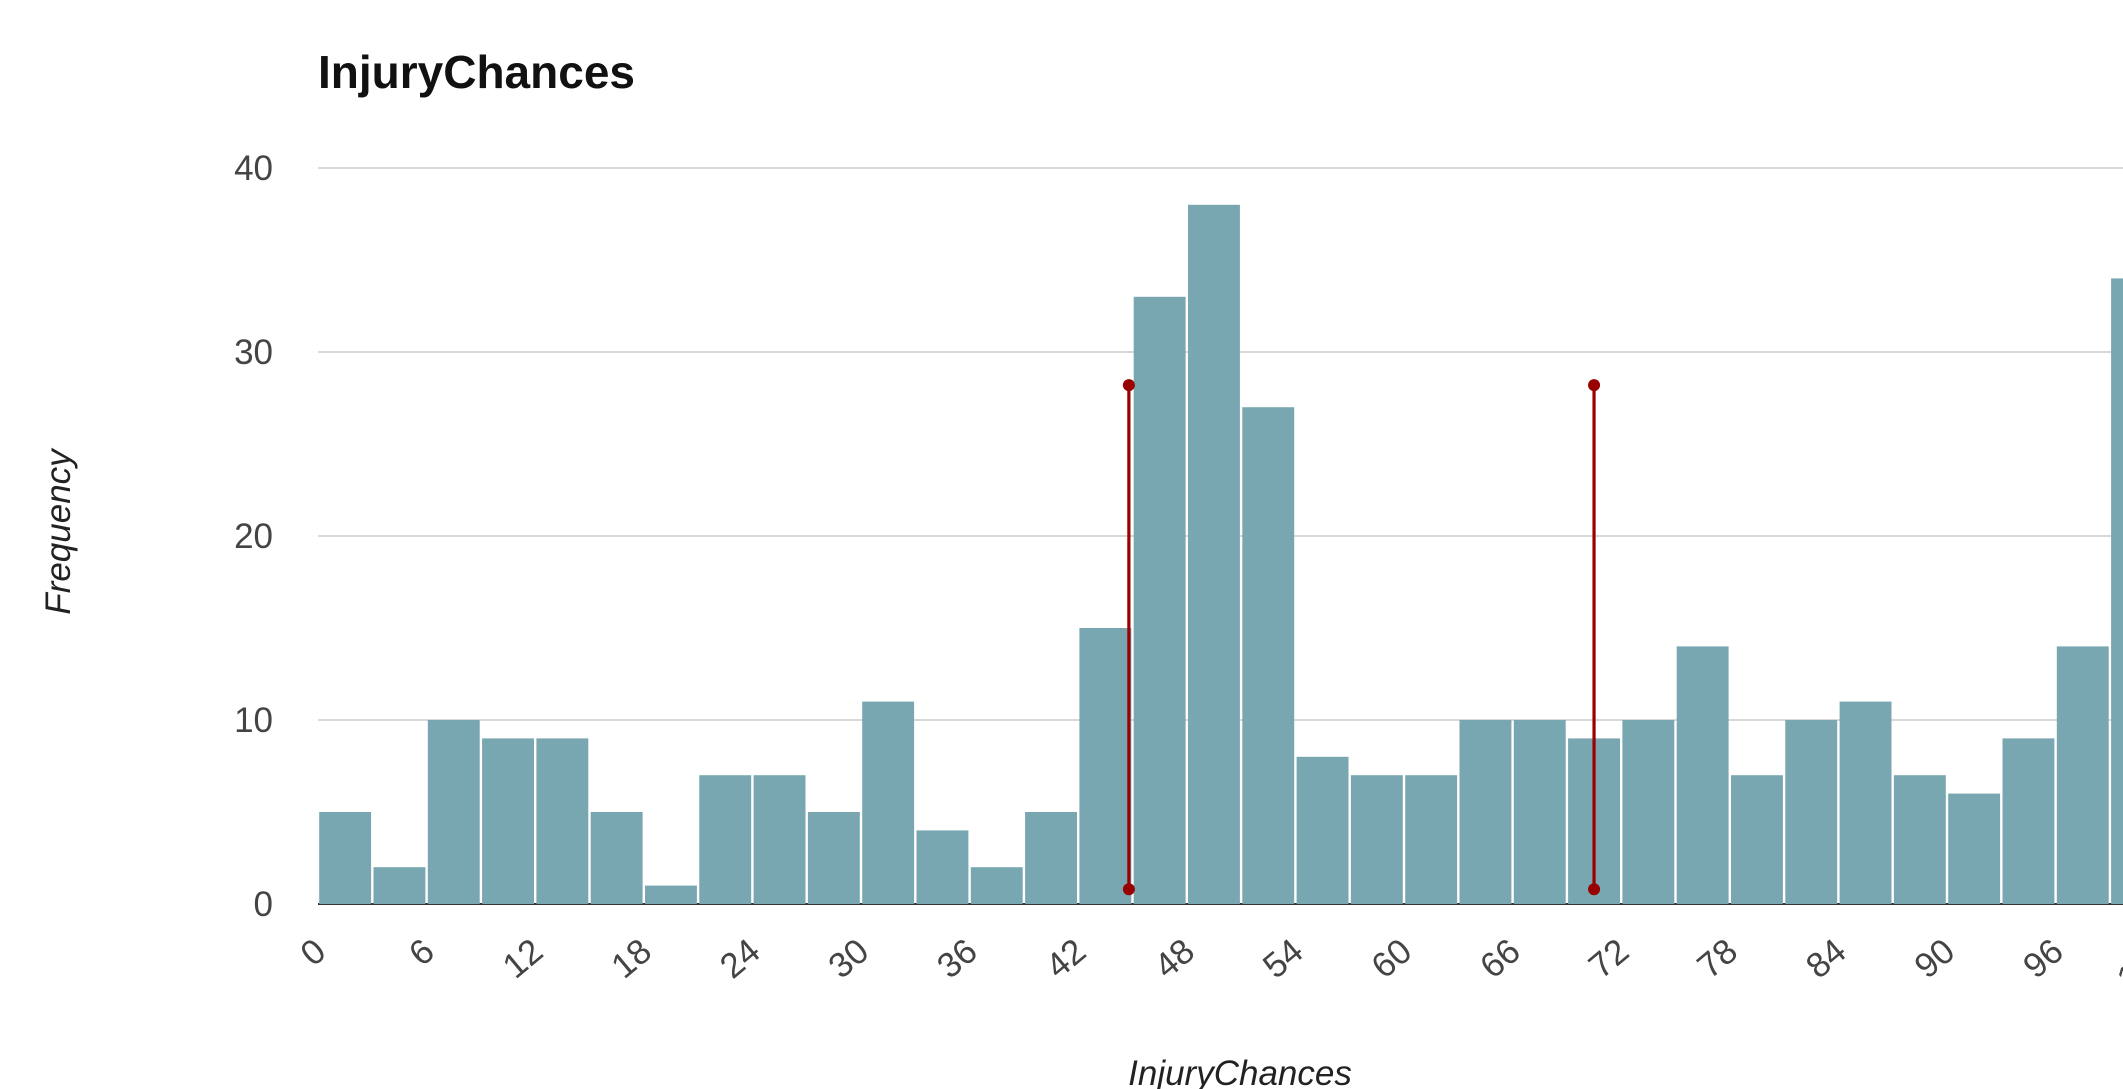 The width and height of the screenshot is (2123, 1089). I want to click on x-tick-label: 96, so click(2043, 958).